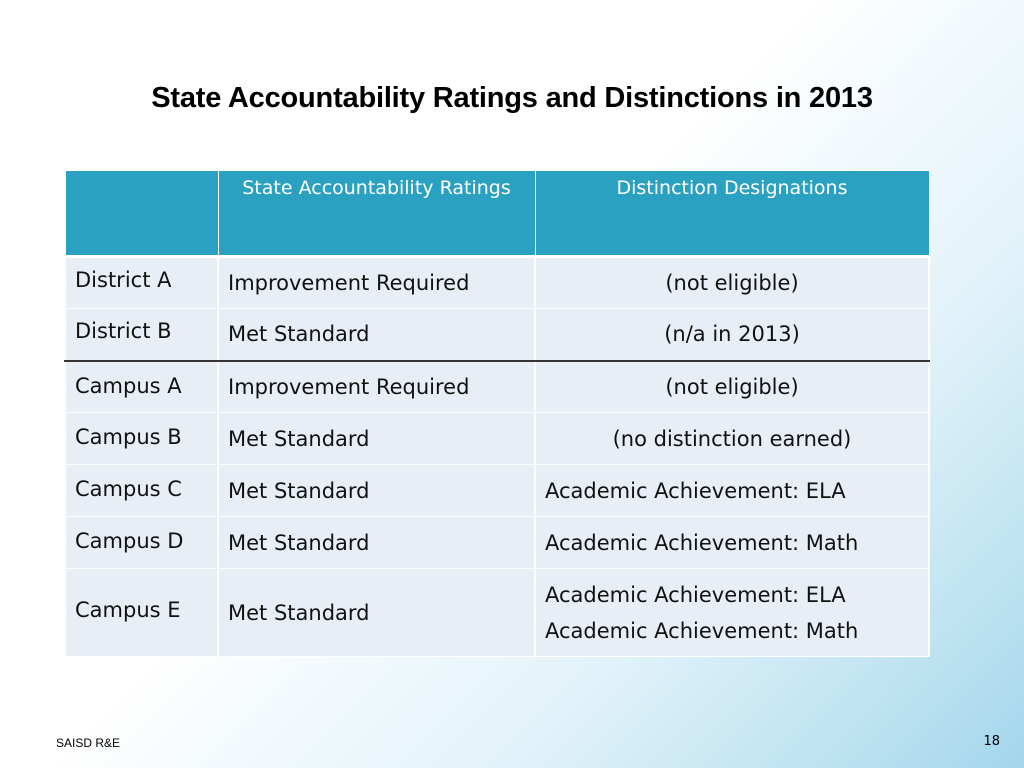 This screenshot has width=1024, height=768. What do you see at coordinates (141, 386) in the screenshot?
I see `row-name: Campus A` at bounding box center [141, 386].